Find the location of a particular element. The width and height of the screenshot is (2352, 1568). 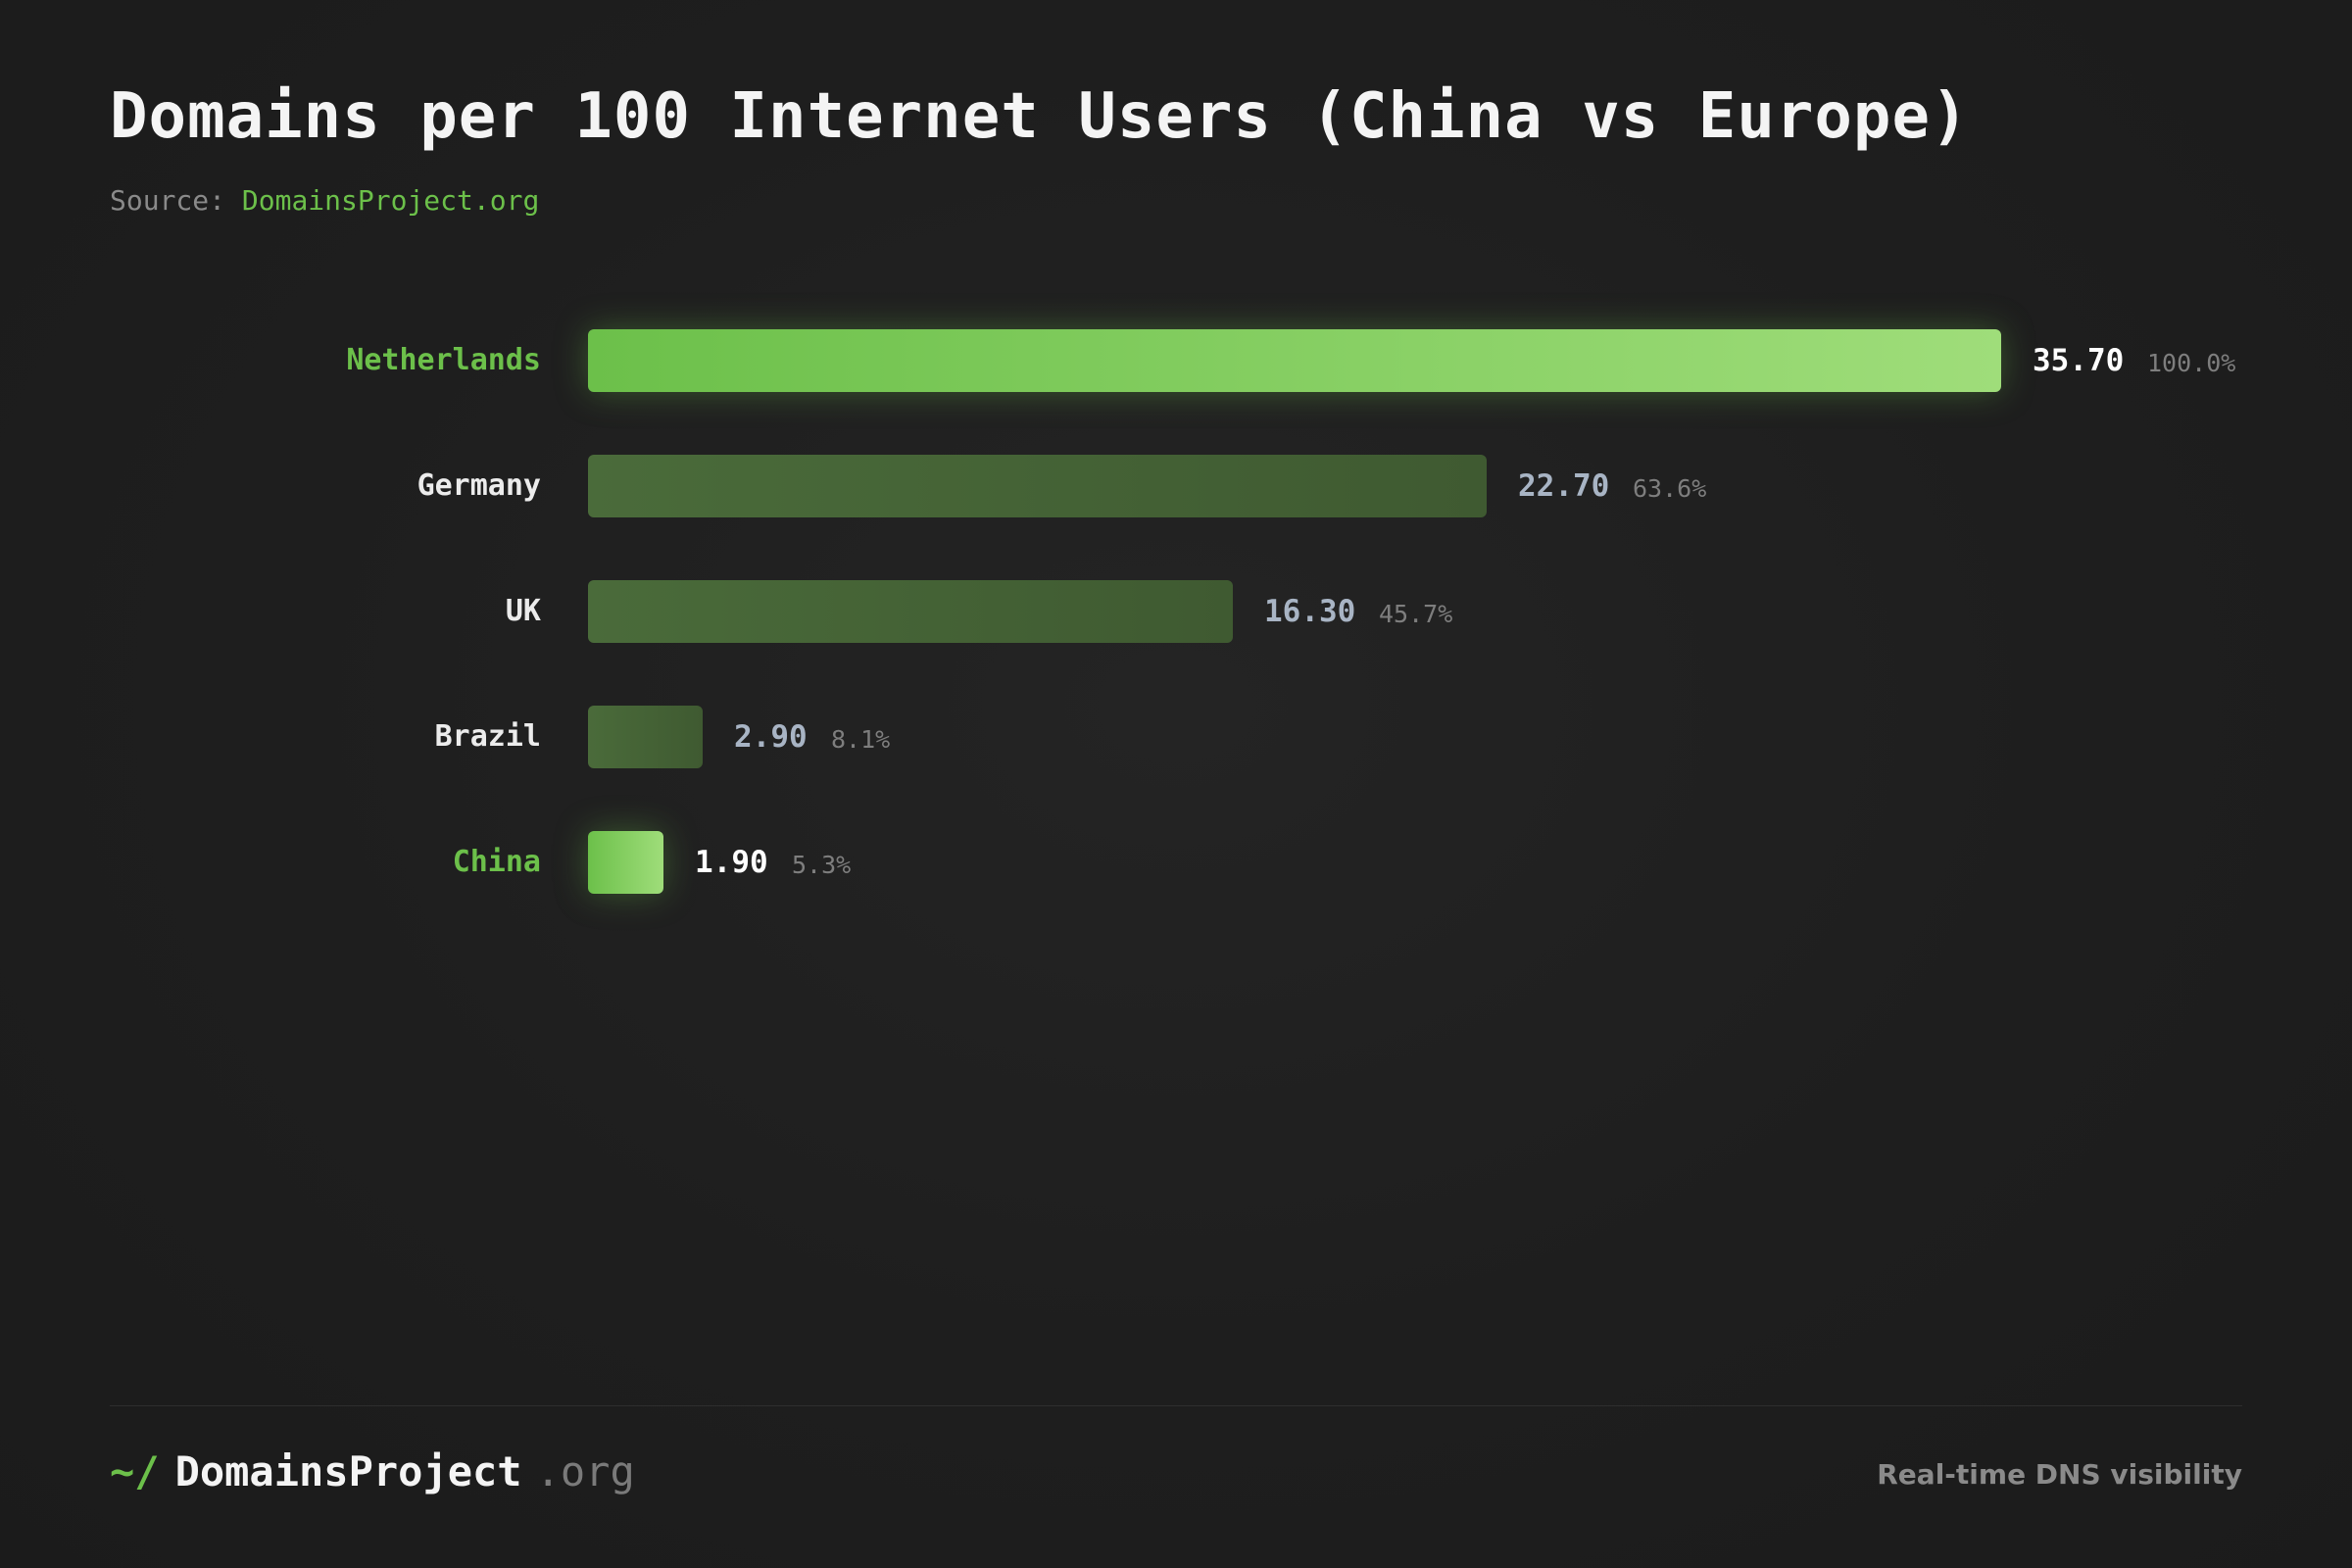

value-label: 2.90 is located at coordinates (771, 737).